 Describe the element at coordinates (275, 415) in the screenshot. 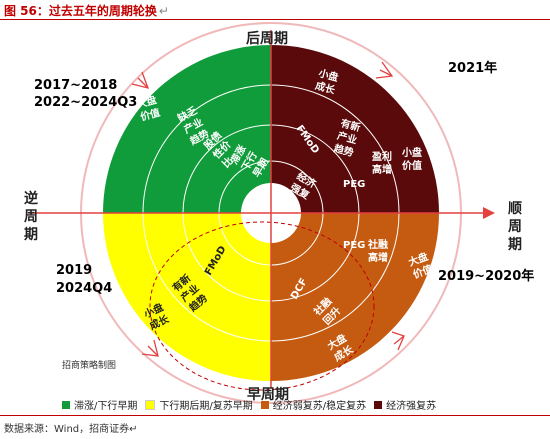

I see `footer-rule` at that location.